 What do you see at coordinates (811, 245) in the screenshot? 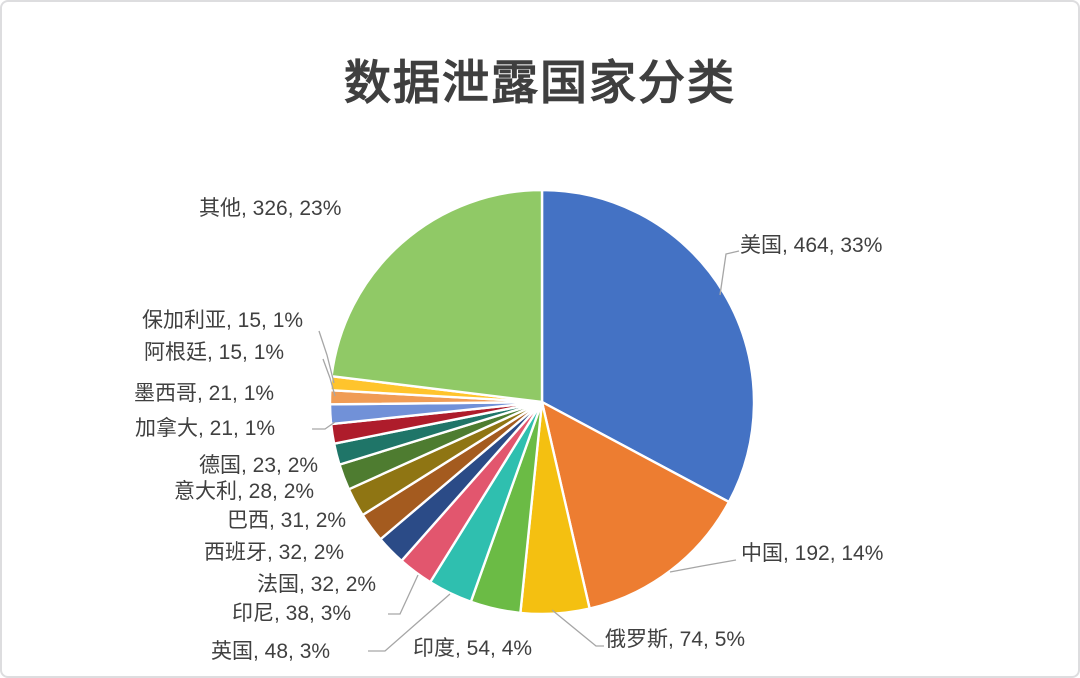
I see `pie-label-usa: 美国, 464, 33%` at bounding box center [811, 245].